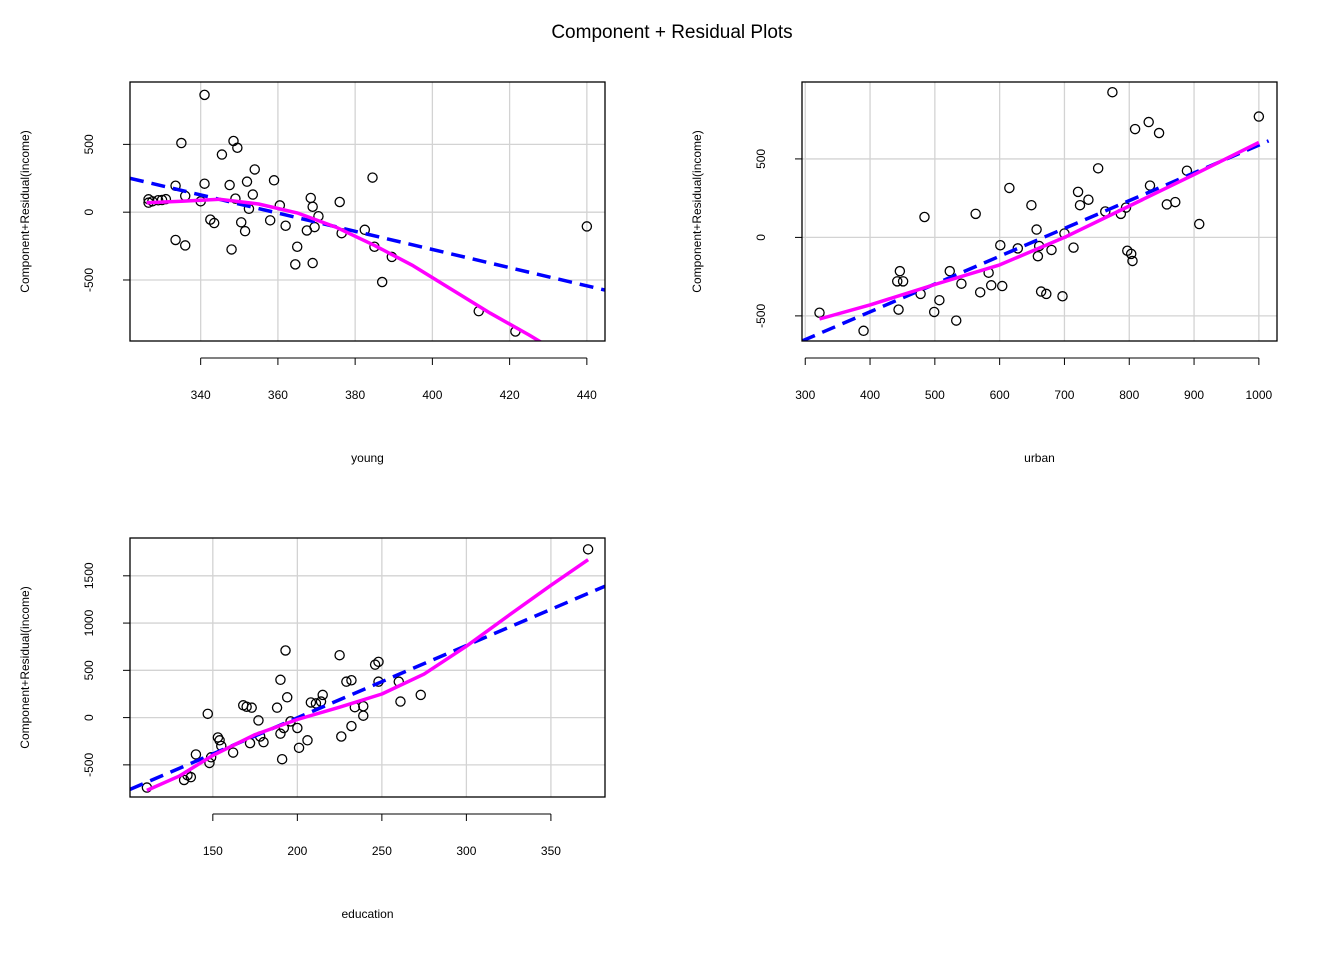 This screenshot has width=1344, height=960. Describe the element at coordinates (1129, 395) in the screenshot. I see `x-tick-label: 800` at that location.